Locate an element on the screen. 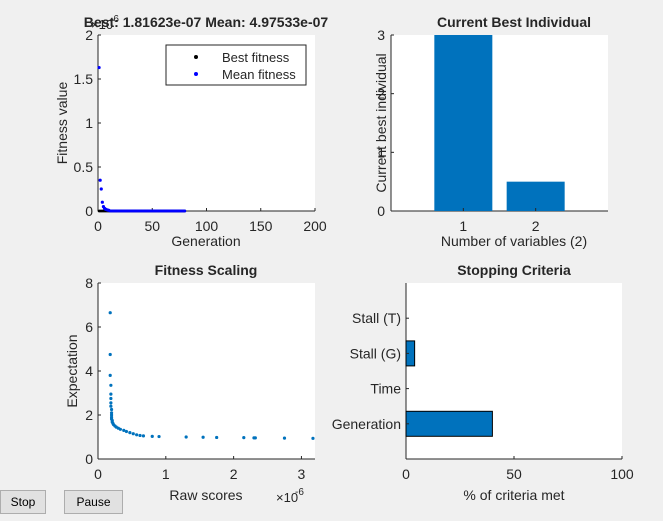  fitness-x-label: Generation is located at coordinates (205, 241).